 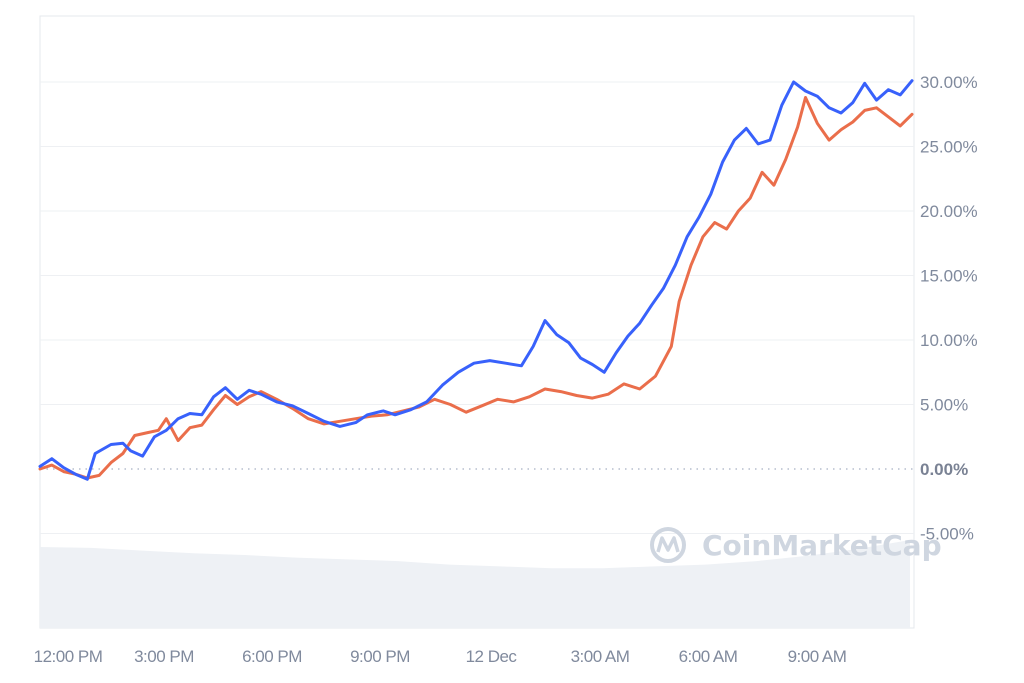 What do you see at coordinates (68, 656) in the screenshot?
I see `x-tick-label: 12:00 PM` at bounding box center [68, 656].